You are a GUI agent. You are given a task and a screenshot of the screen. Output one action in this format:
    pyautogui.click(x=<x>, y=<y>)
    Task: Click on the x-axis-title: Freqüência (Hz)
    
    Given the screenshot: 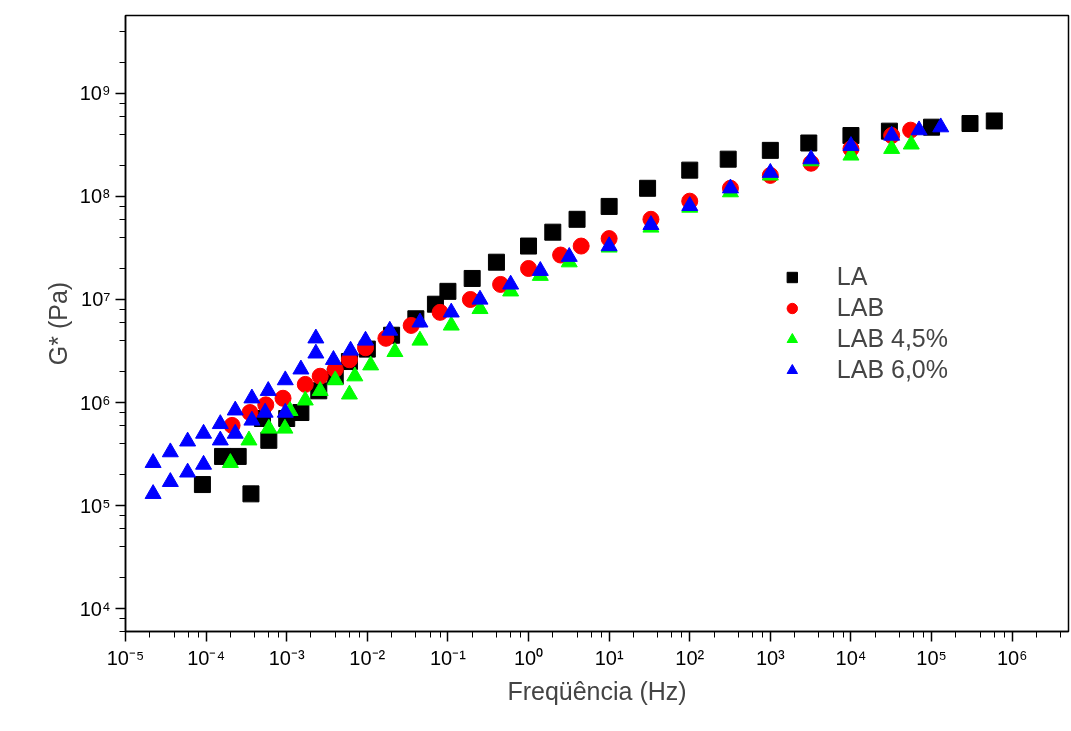 What is the action you would take?
    pyautogui.click(x=597, y=690)
    